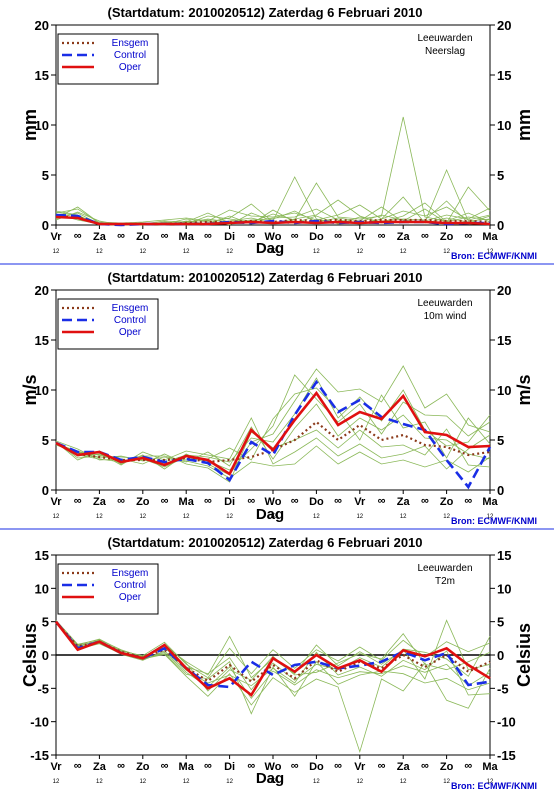  I want to click on y-tick-label-right: -10, so click(506, 722).